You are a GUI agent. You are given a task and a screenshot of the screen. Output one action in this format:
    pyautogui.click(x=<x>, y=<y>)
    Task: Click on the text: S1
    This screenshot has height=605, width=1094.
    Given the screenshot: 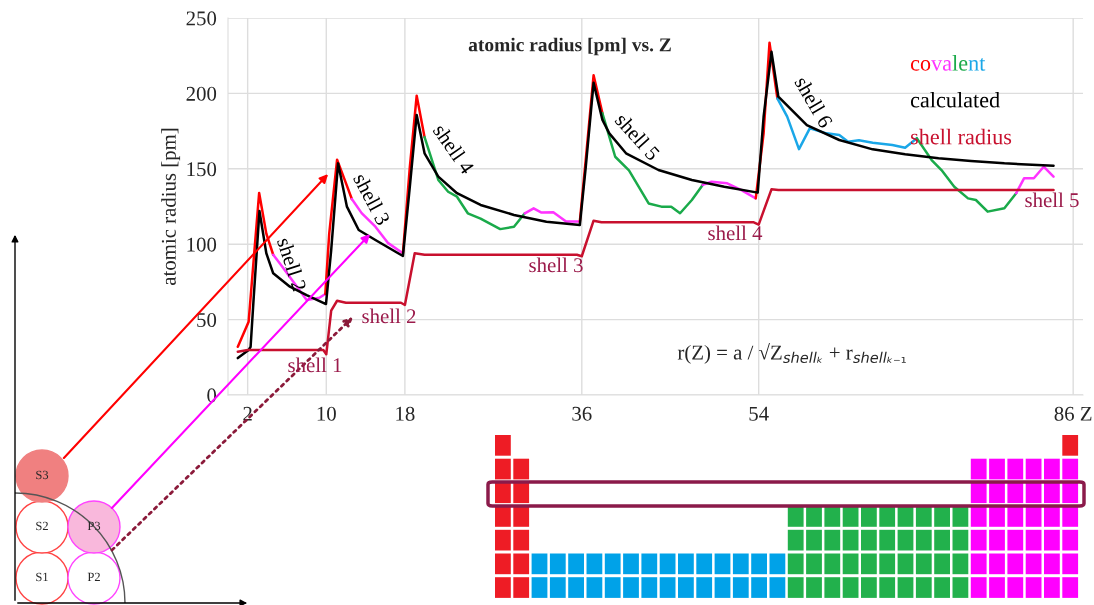 What is the action you would take?
    pyautogui.click(x=42, y=577)
    